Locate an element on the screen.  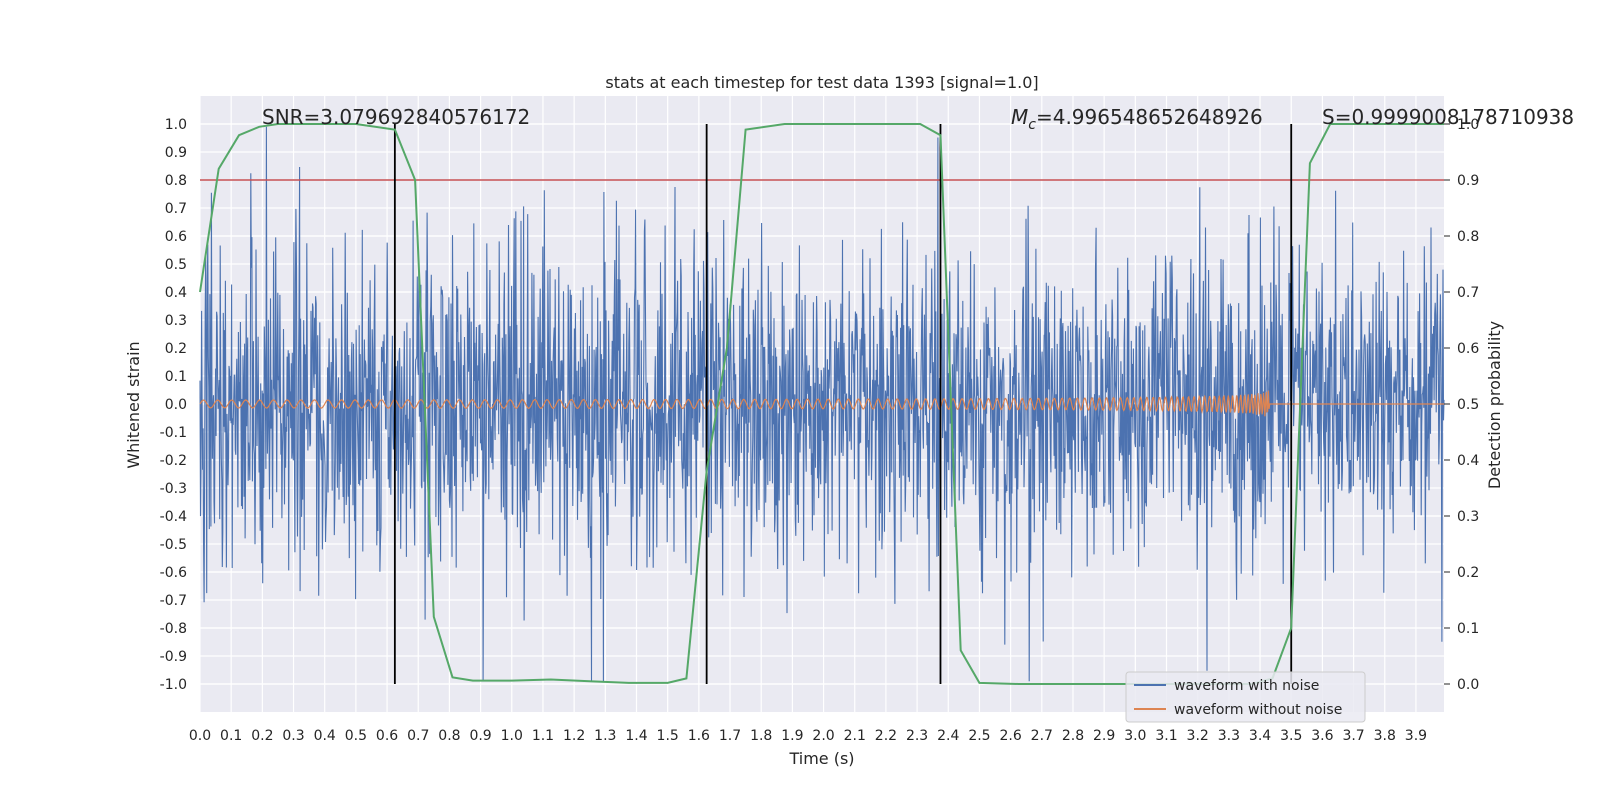
x-tick-label: 3.2 is located at coordinates (1198, 736).